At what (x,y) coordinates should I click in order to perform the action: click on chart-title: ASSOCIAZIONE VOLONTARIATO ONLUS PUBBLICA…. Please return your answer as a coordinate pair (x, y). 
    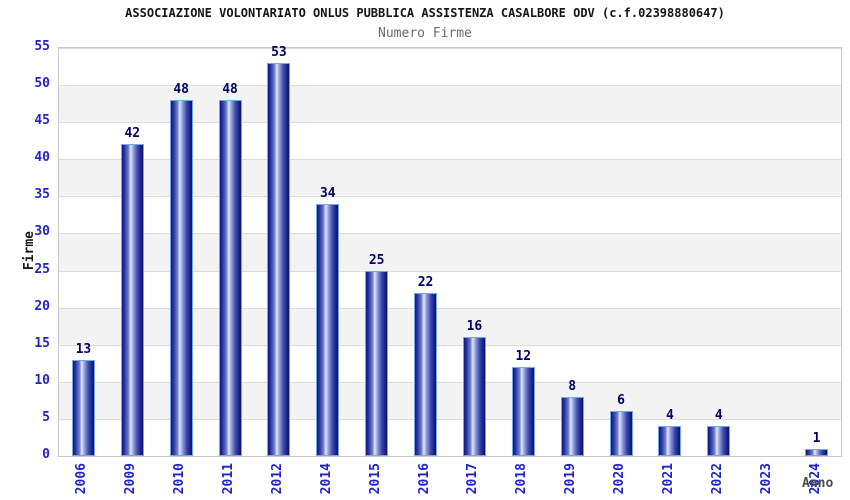
    Looking at the image, I should click on (425, 13).